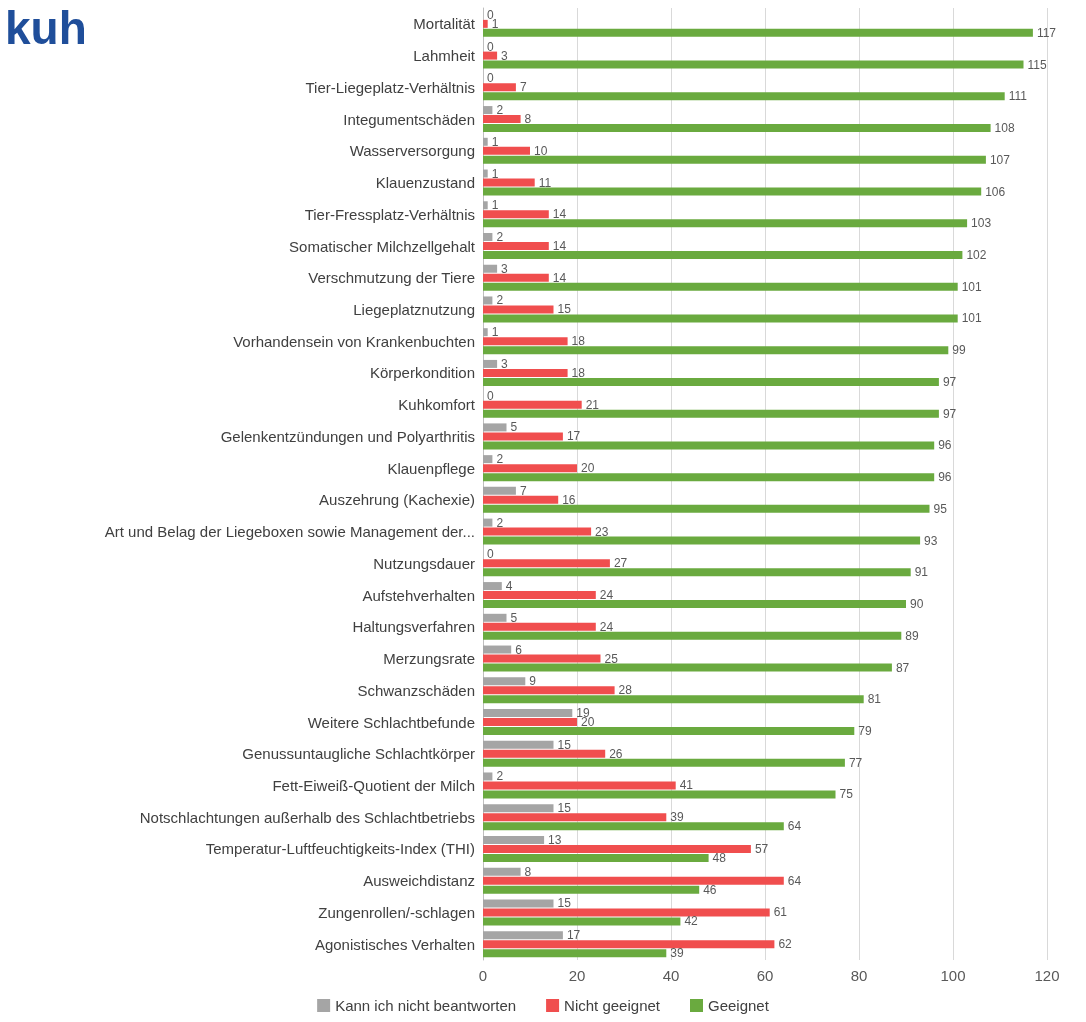  I want to click on data-label: 95, so click(940, 508).